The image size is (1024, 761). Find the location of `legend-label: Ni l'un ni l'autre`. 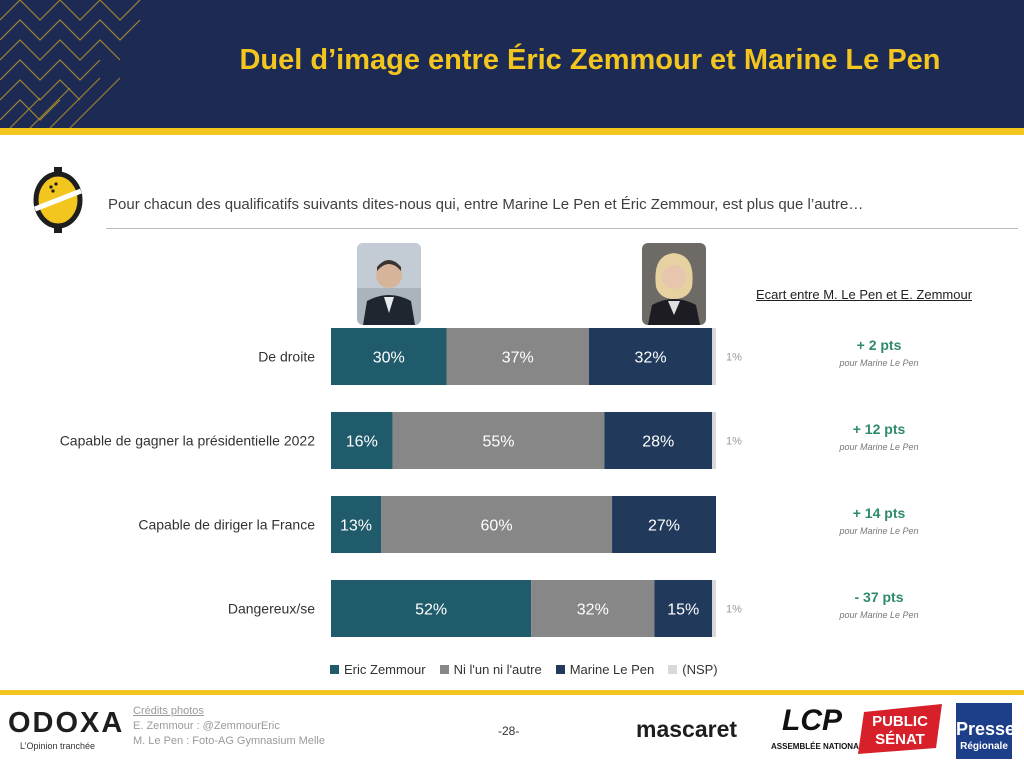

legend-label: Ni l'un ni l'autre is located at coordinates (497, 669).